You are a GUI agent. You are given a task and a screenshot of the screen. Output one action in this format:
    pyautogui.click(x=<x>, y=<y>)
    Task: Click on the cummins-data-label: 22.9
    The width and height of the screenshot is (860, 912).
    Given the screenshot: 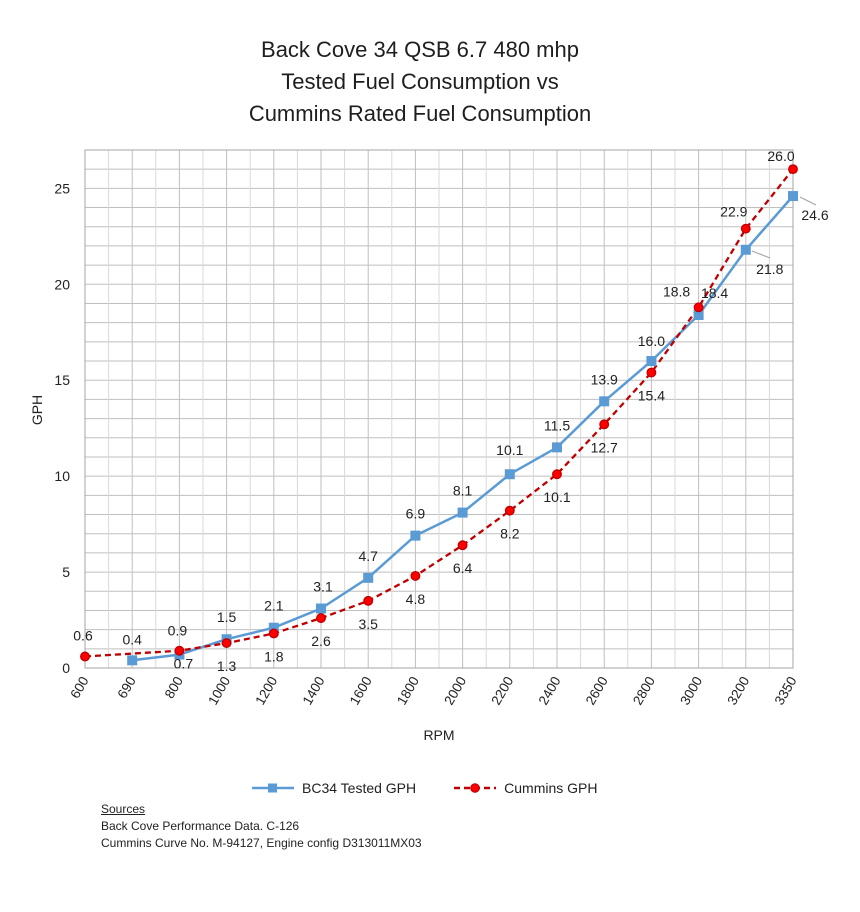 What is the action you would take?
    pyautogui.click(x=733, y=212)
    